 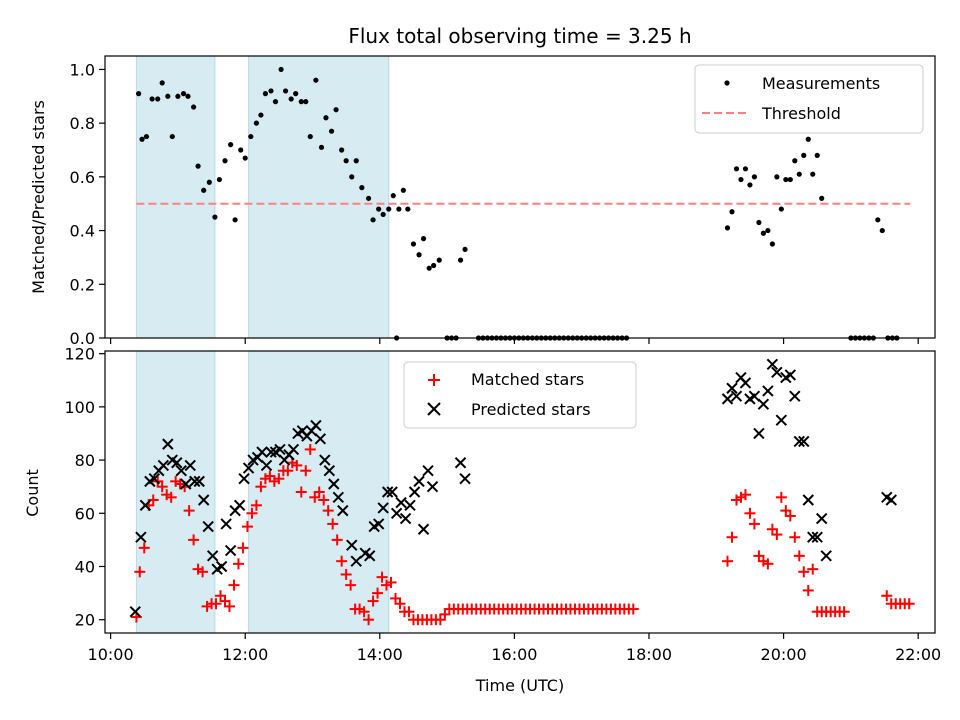 What do you see at coordinates (38, 197) in the screenshot?
I see `top-y-axis-label: Matched/Predicted stars` at bounding box center [38, 197].